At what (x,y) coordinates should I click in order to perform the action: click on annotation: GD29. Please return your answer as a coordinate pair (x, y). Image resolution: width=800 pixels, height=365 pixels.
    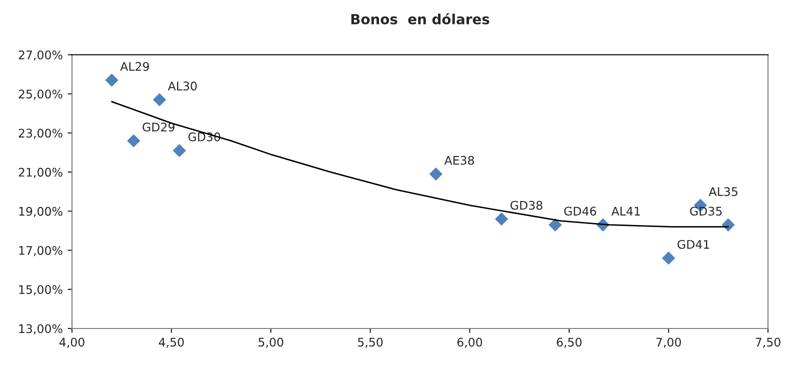
    Looking at the image, I should click on (158, 127).